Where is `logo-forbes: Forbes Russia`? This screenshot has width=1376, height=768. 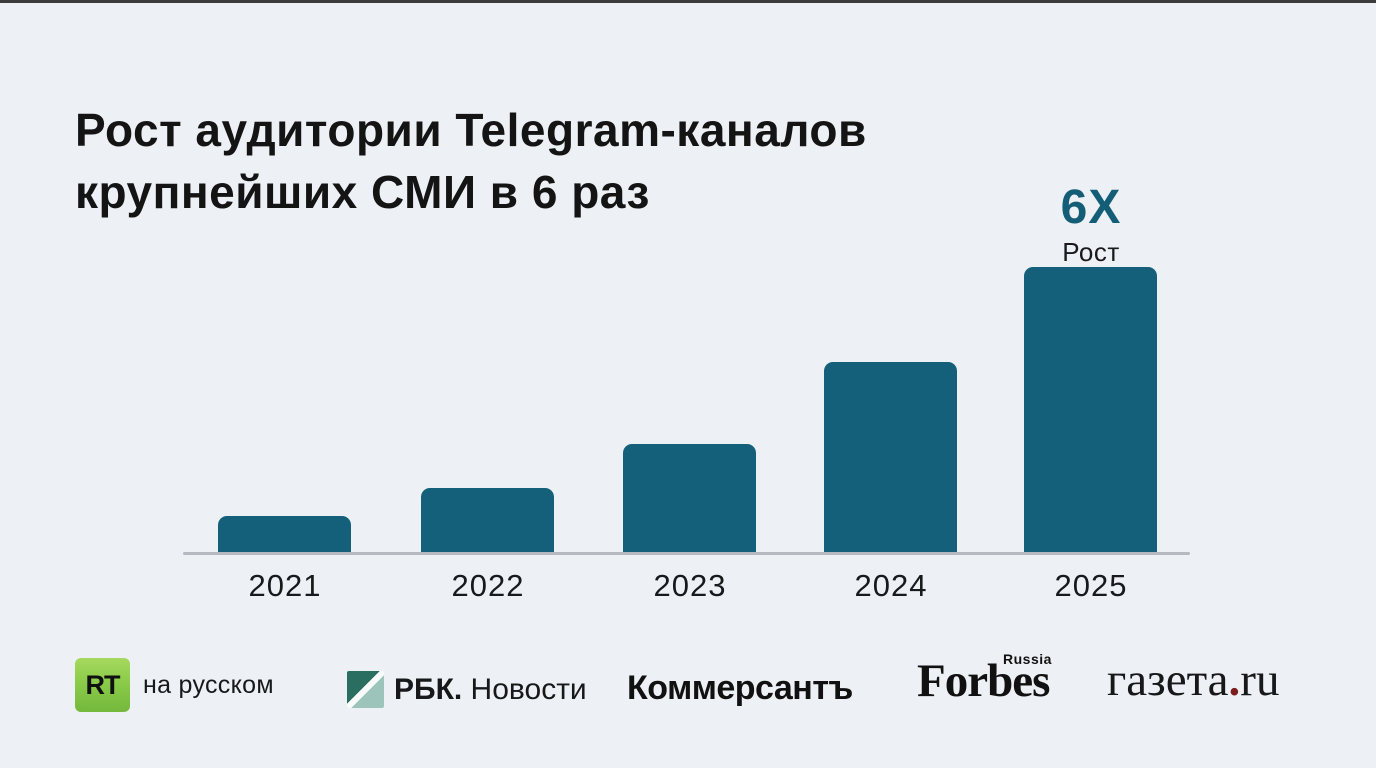
logo-forbes: Forbes Russia is located at coordinates (984, 679).